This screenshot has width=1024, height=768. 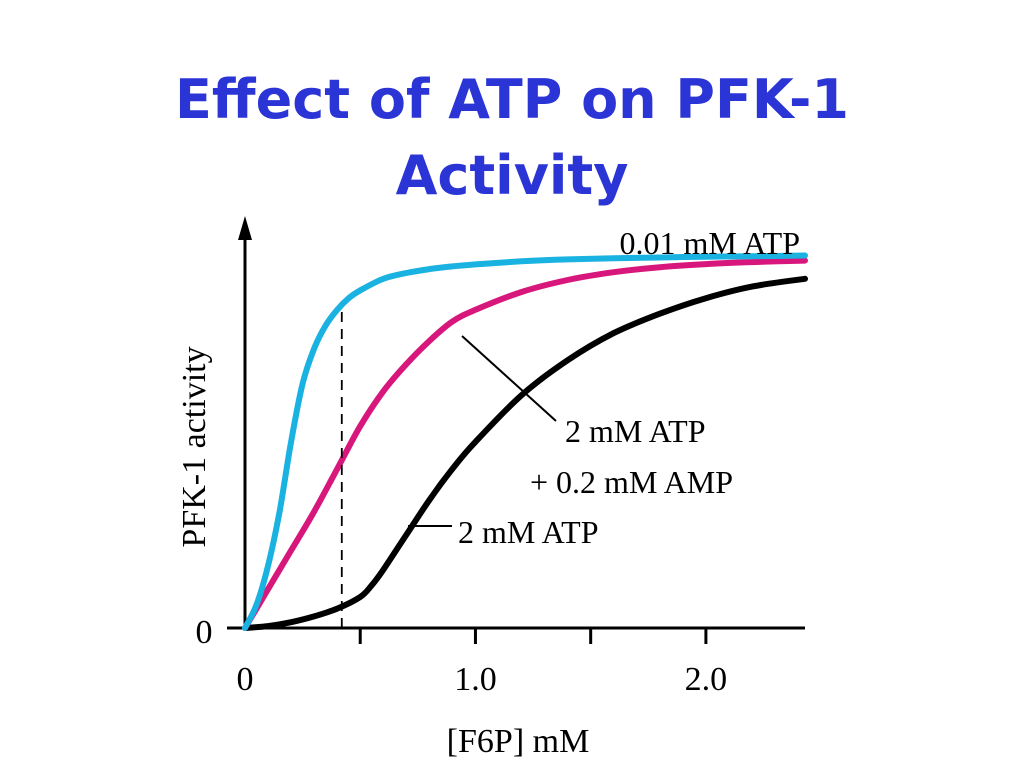 I want to click on y-axis-arrow, so click(x=245, y=228).